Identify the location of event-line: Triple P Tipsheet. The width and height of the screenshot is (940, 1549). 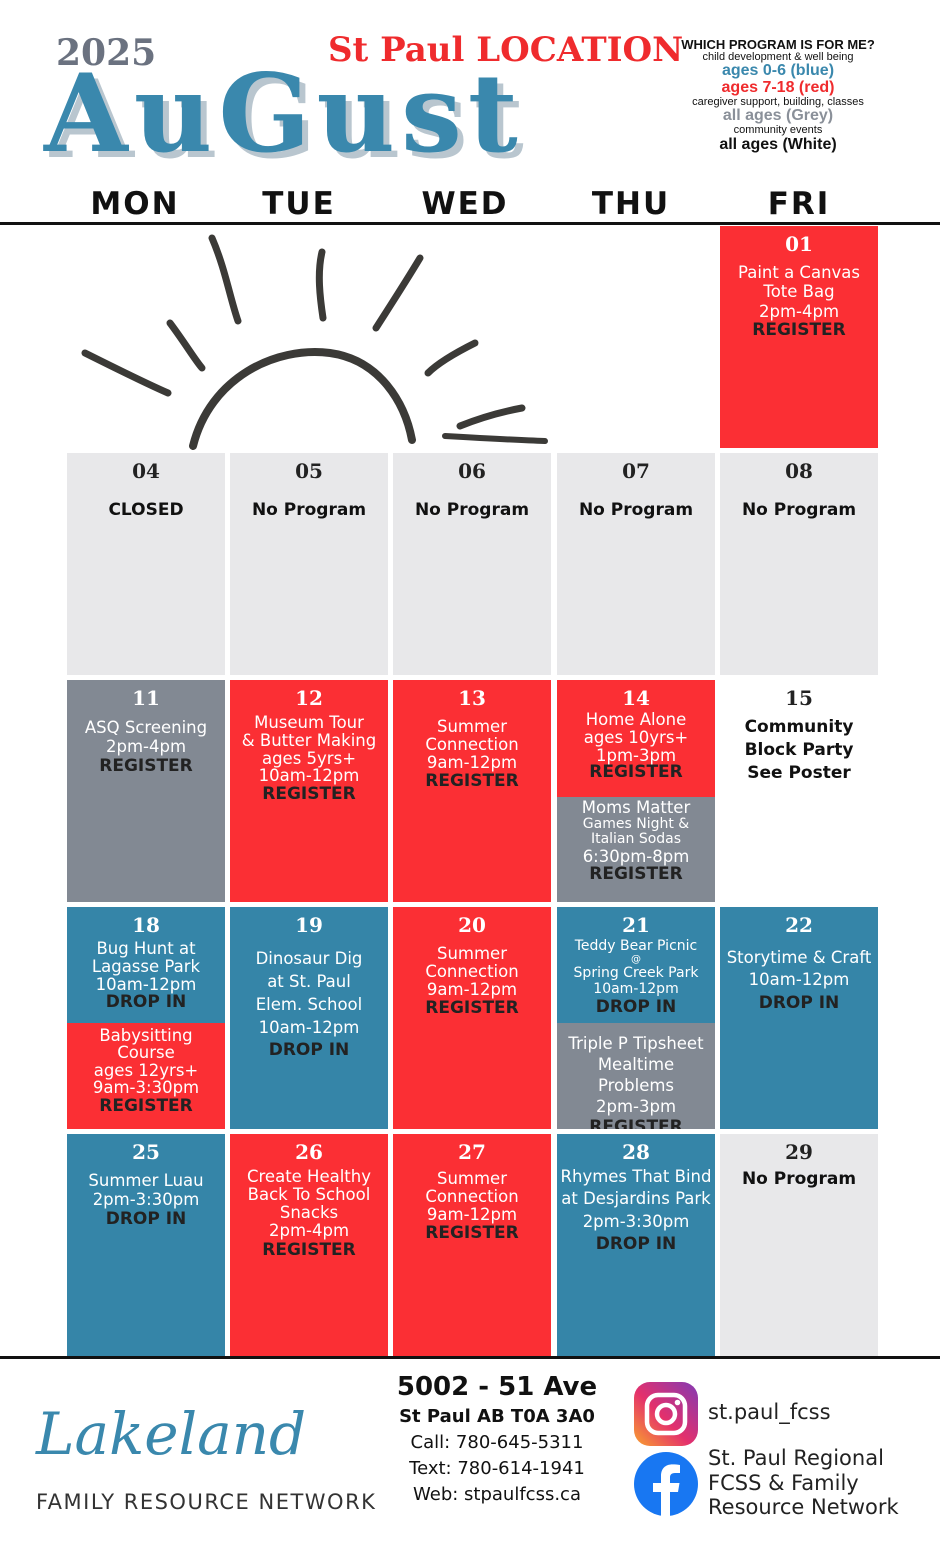
(636, 1043).